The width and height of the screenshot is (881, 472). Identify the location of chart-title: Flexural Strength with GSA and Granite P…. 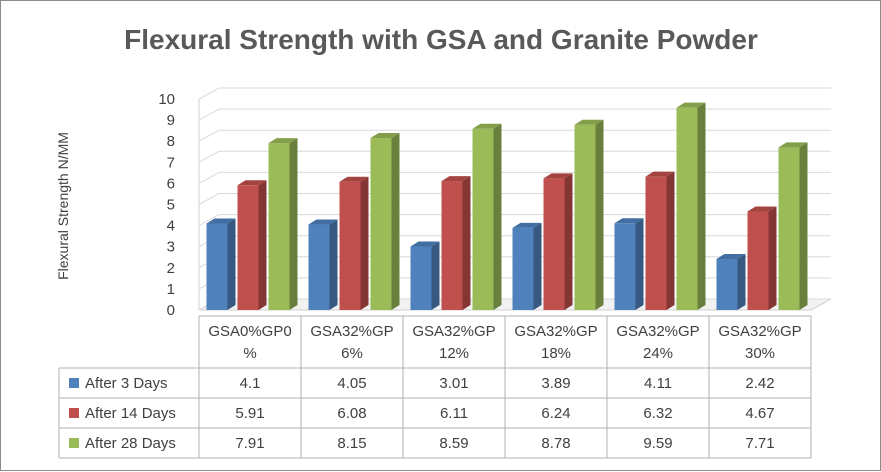
(441, 39).